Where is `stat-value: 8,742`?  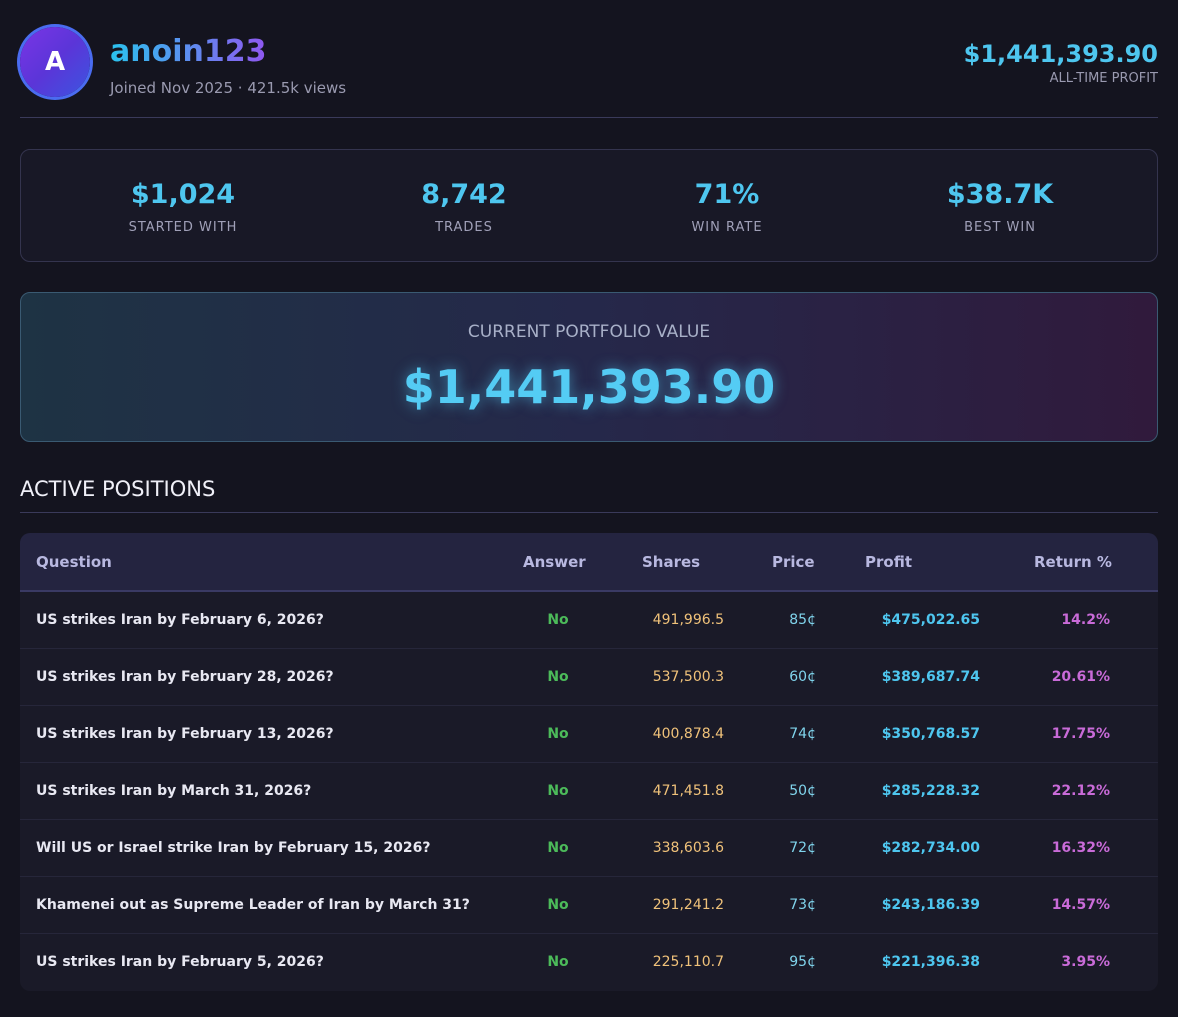
stat-value: 8,742 is located at coordinates (464, 194).